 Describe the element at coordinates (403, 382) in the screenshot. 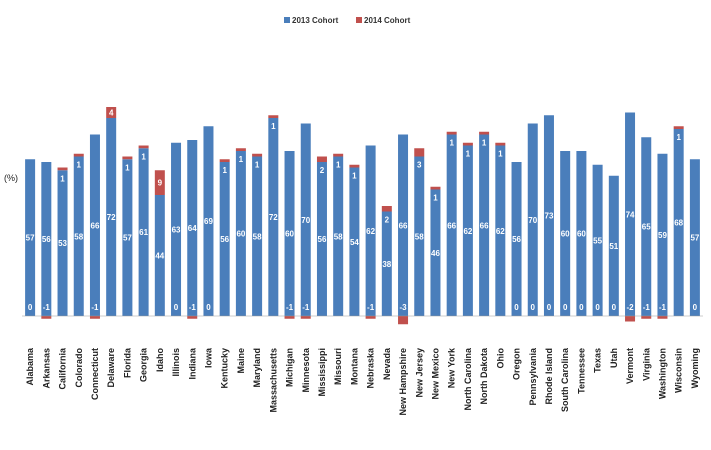

I see `x-tick-label: New Hampshire` at that location.